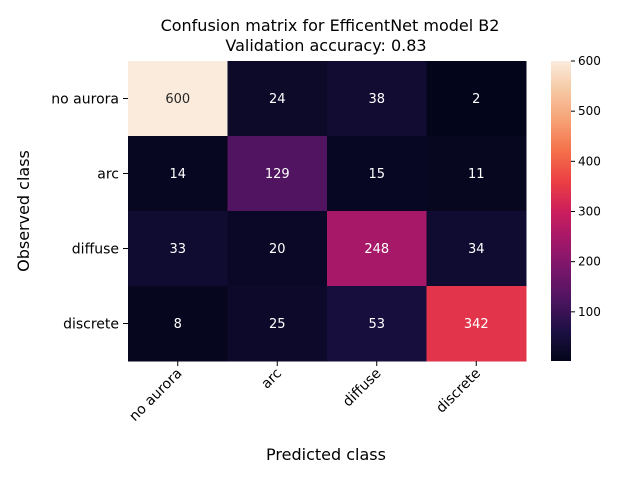 The width and height of the screenshot is (640, 484). I want to click on x-tick-label: arc, so click(271, 379).